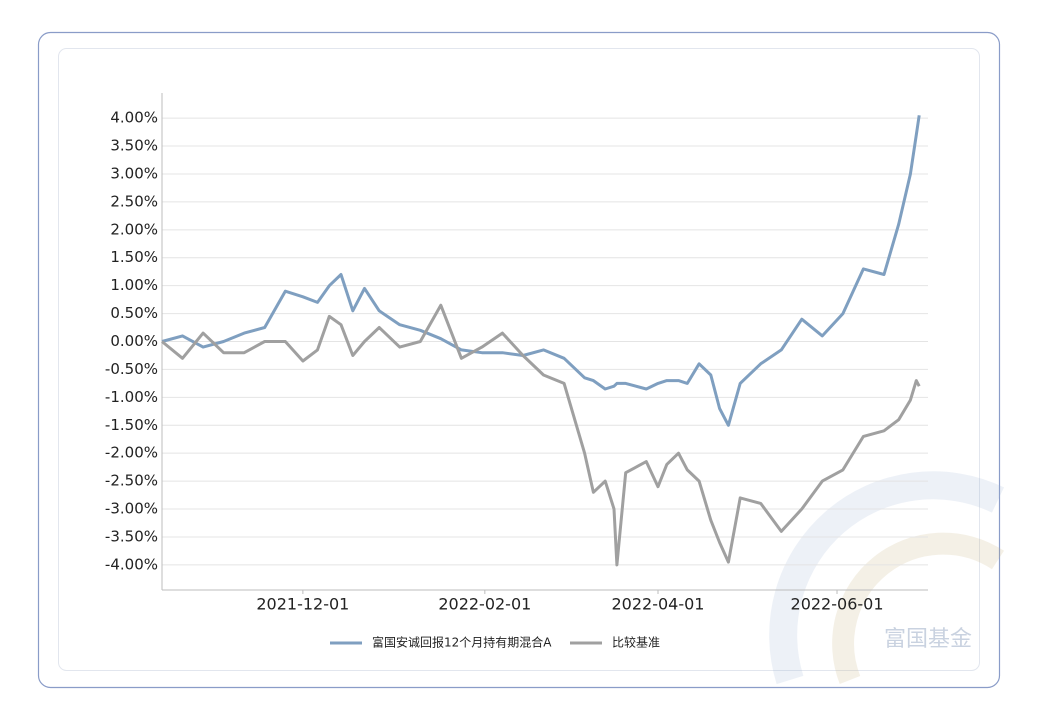  What do you see at coordinates (131, 369) in the screenshot?
I see `y-tick-label: -0.50%` at bounding box center [131, 369].